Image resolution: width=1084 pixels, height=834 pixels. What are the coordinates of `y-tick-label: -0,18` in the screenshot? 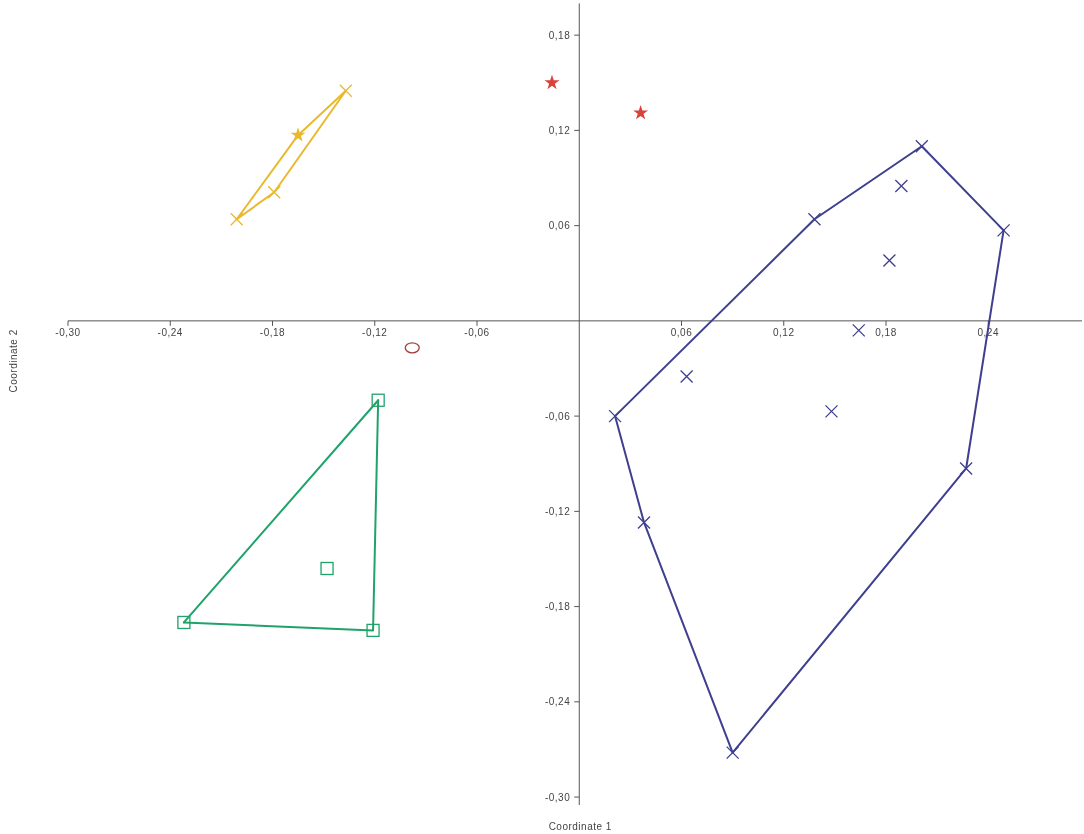 It's located at (557, 607).